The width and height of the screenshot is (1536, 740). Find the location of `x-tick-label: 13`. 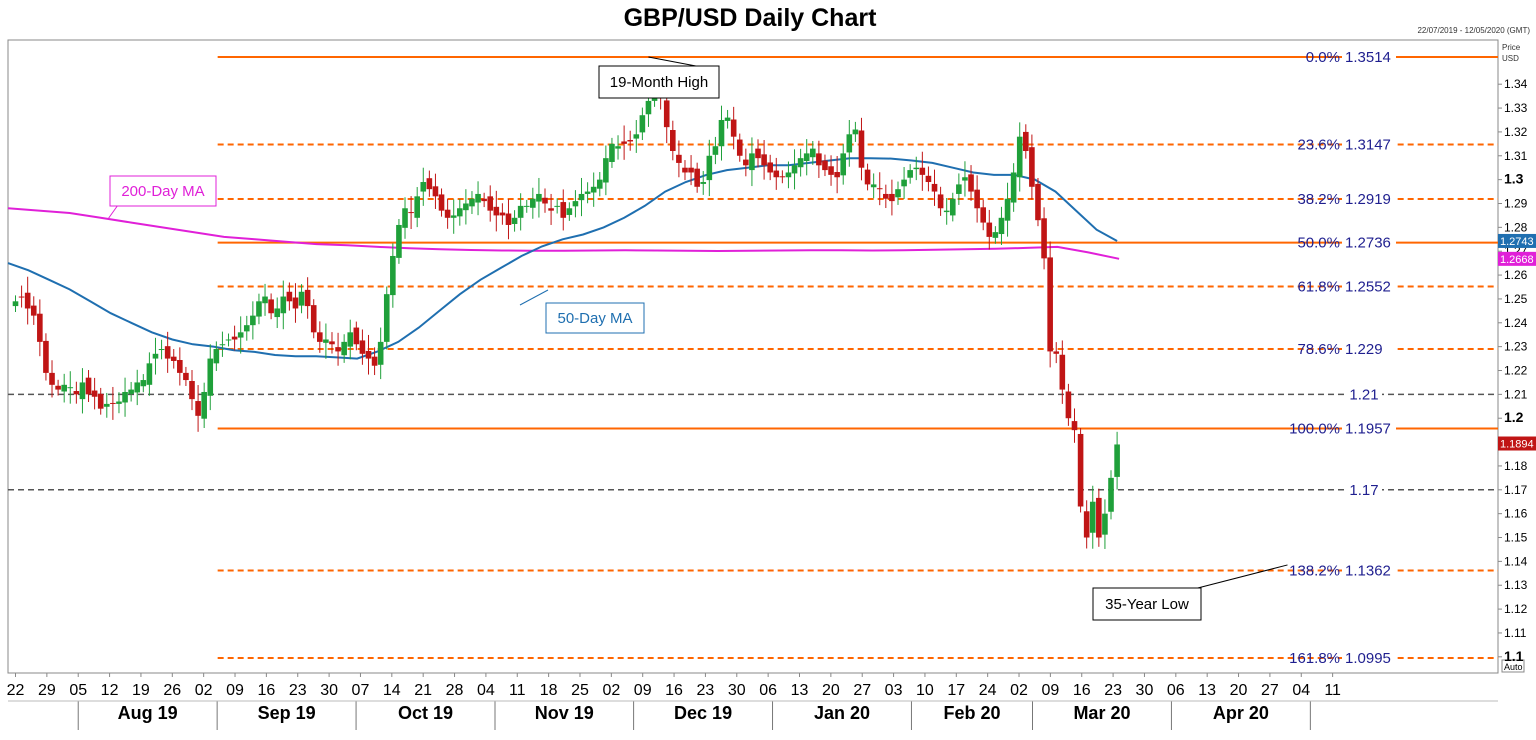

x-tick-label: 13 is located at coordinates (1207, 690).